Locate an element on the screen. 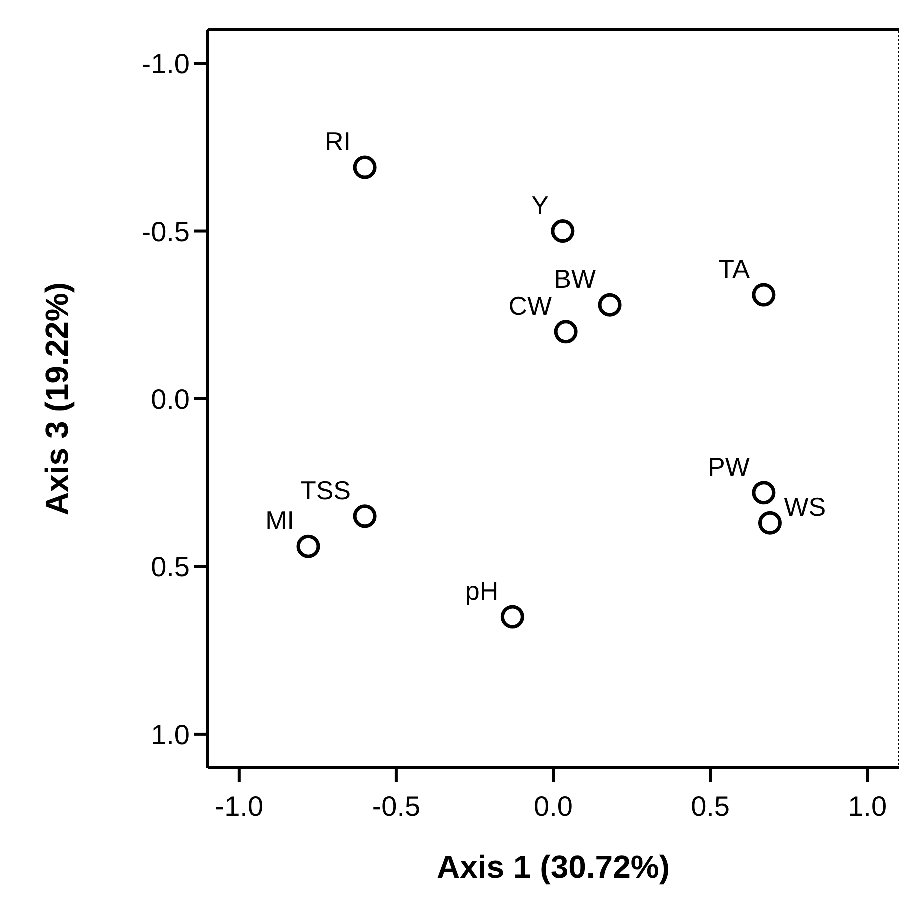  annotation: CW is located at coordinates (530, 305).